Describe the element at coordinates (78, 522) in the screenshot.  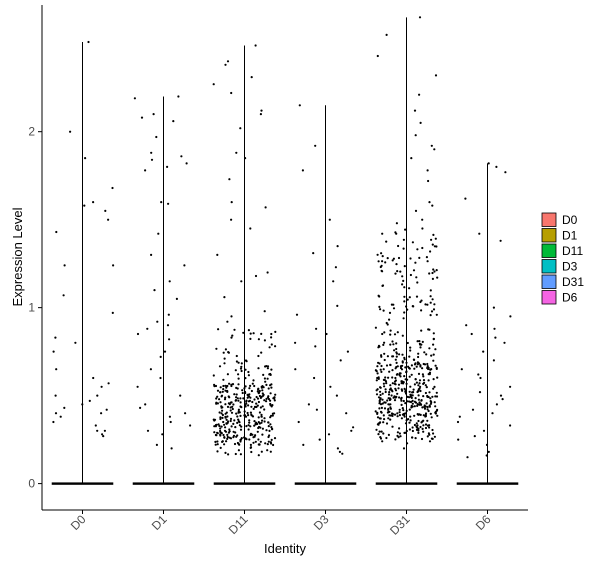
I see `x-tick-label-d0: D0` at that location.